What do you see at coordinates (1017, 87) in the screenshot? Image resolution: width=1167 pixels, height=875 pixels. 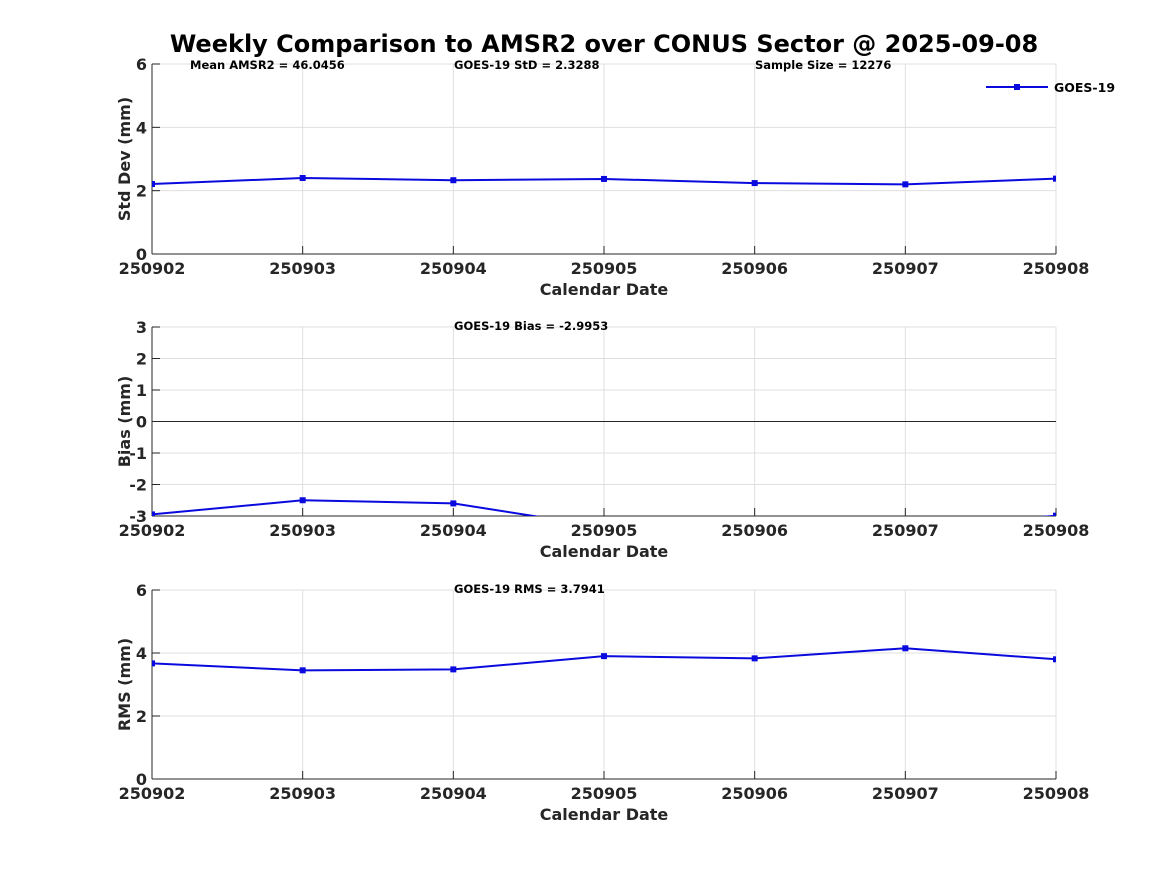 I see `legend-marker` at bounding box center [1017, 87].